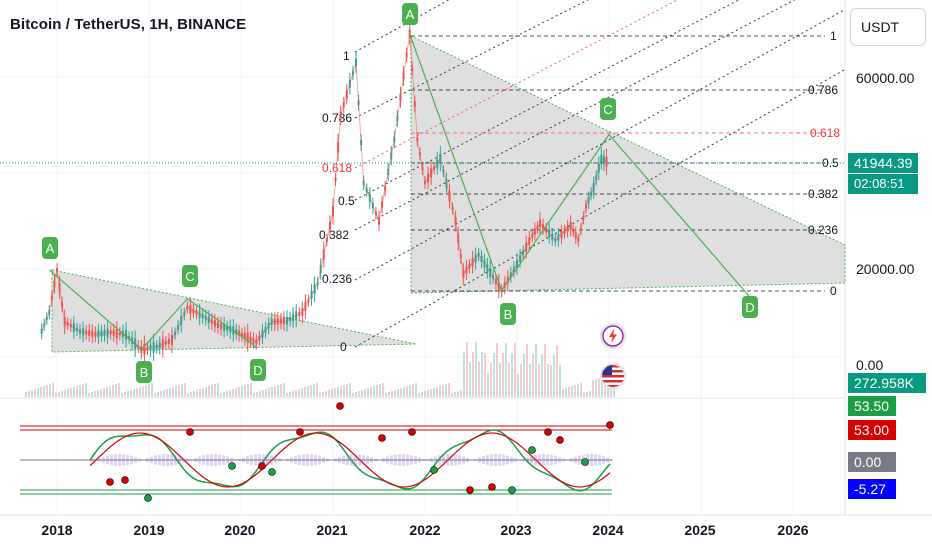 The image size is (932, 550). Describe the element at coordinates (613, 376) in the screenshot. I see `us-flag-icon` at that location.